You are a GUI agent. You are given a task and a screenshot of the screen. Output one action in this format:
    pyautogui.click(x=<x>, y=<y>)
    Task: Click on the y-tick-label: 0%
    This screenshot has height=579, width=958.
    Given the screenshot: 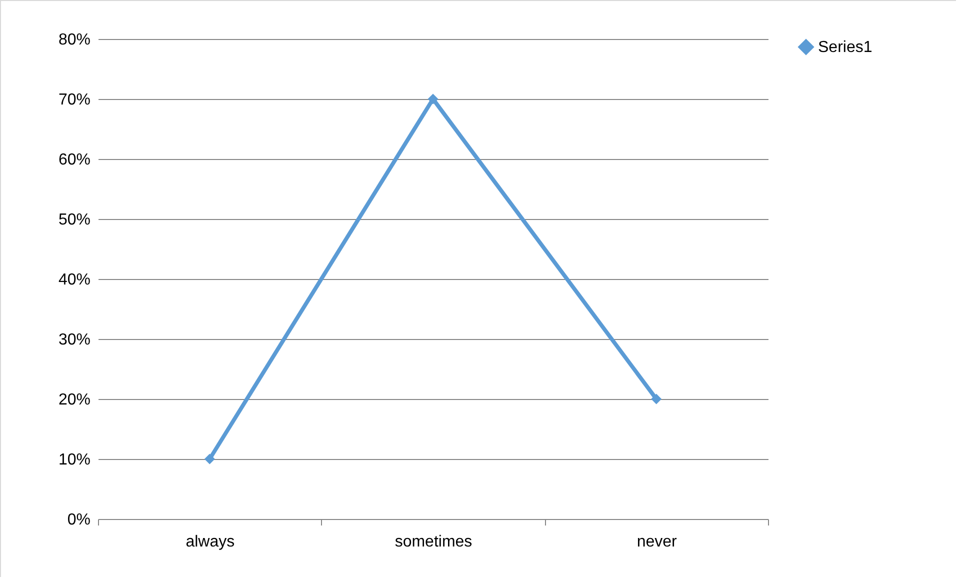 What is the action you would take?
    pyautogui.click(x=78, y=520)
    